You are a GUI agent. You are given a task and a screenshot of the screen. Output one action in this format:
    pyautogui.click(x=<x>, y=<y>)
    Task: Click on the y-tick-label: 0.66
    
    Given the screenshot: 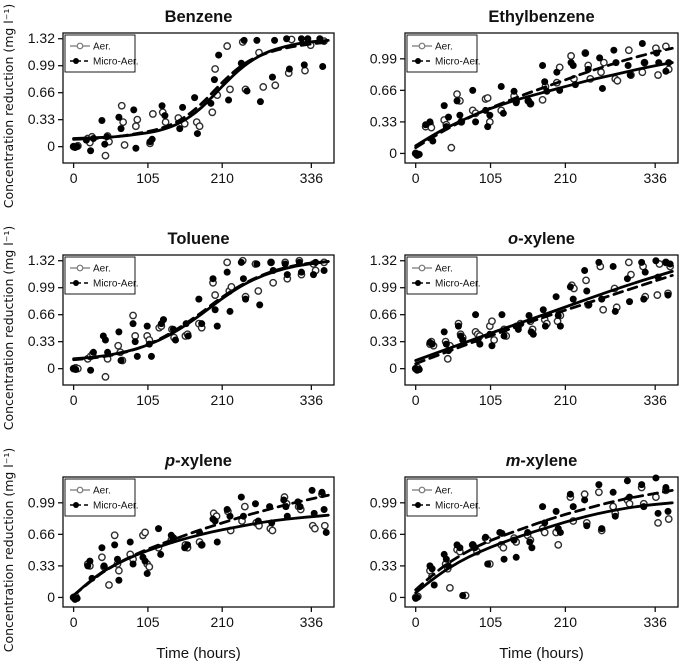 What is the action you would take?
    pyautogui.click(x=41, y=92)
    